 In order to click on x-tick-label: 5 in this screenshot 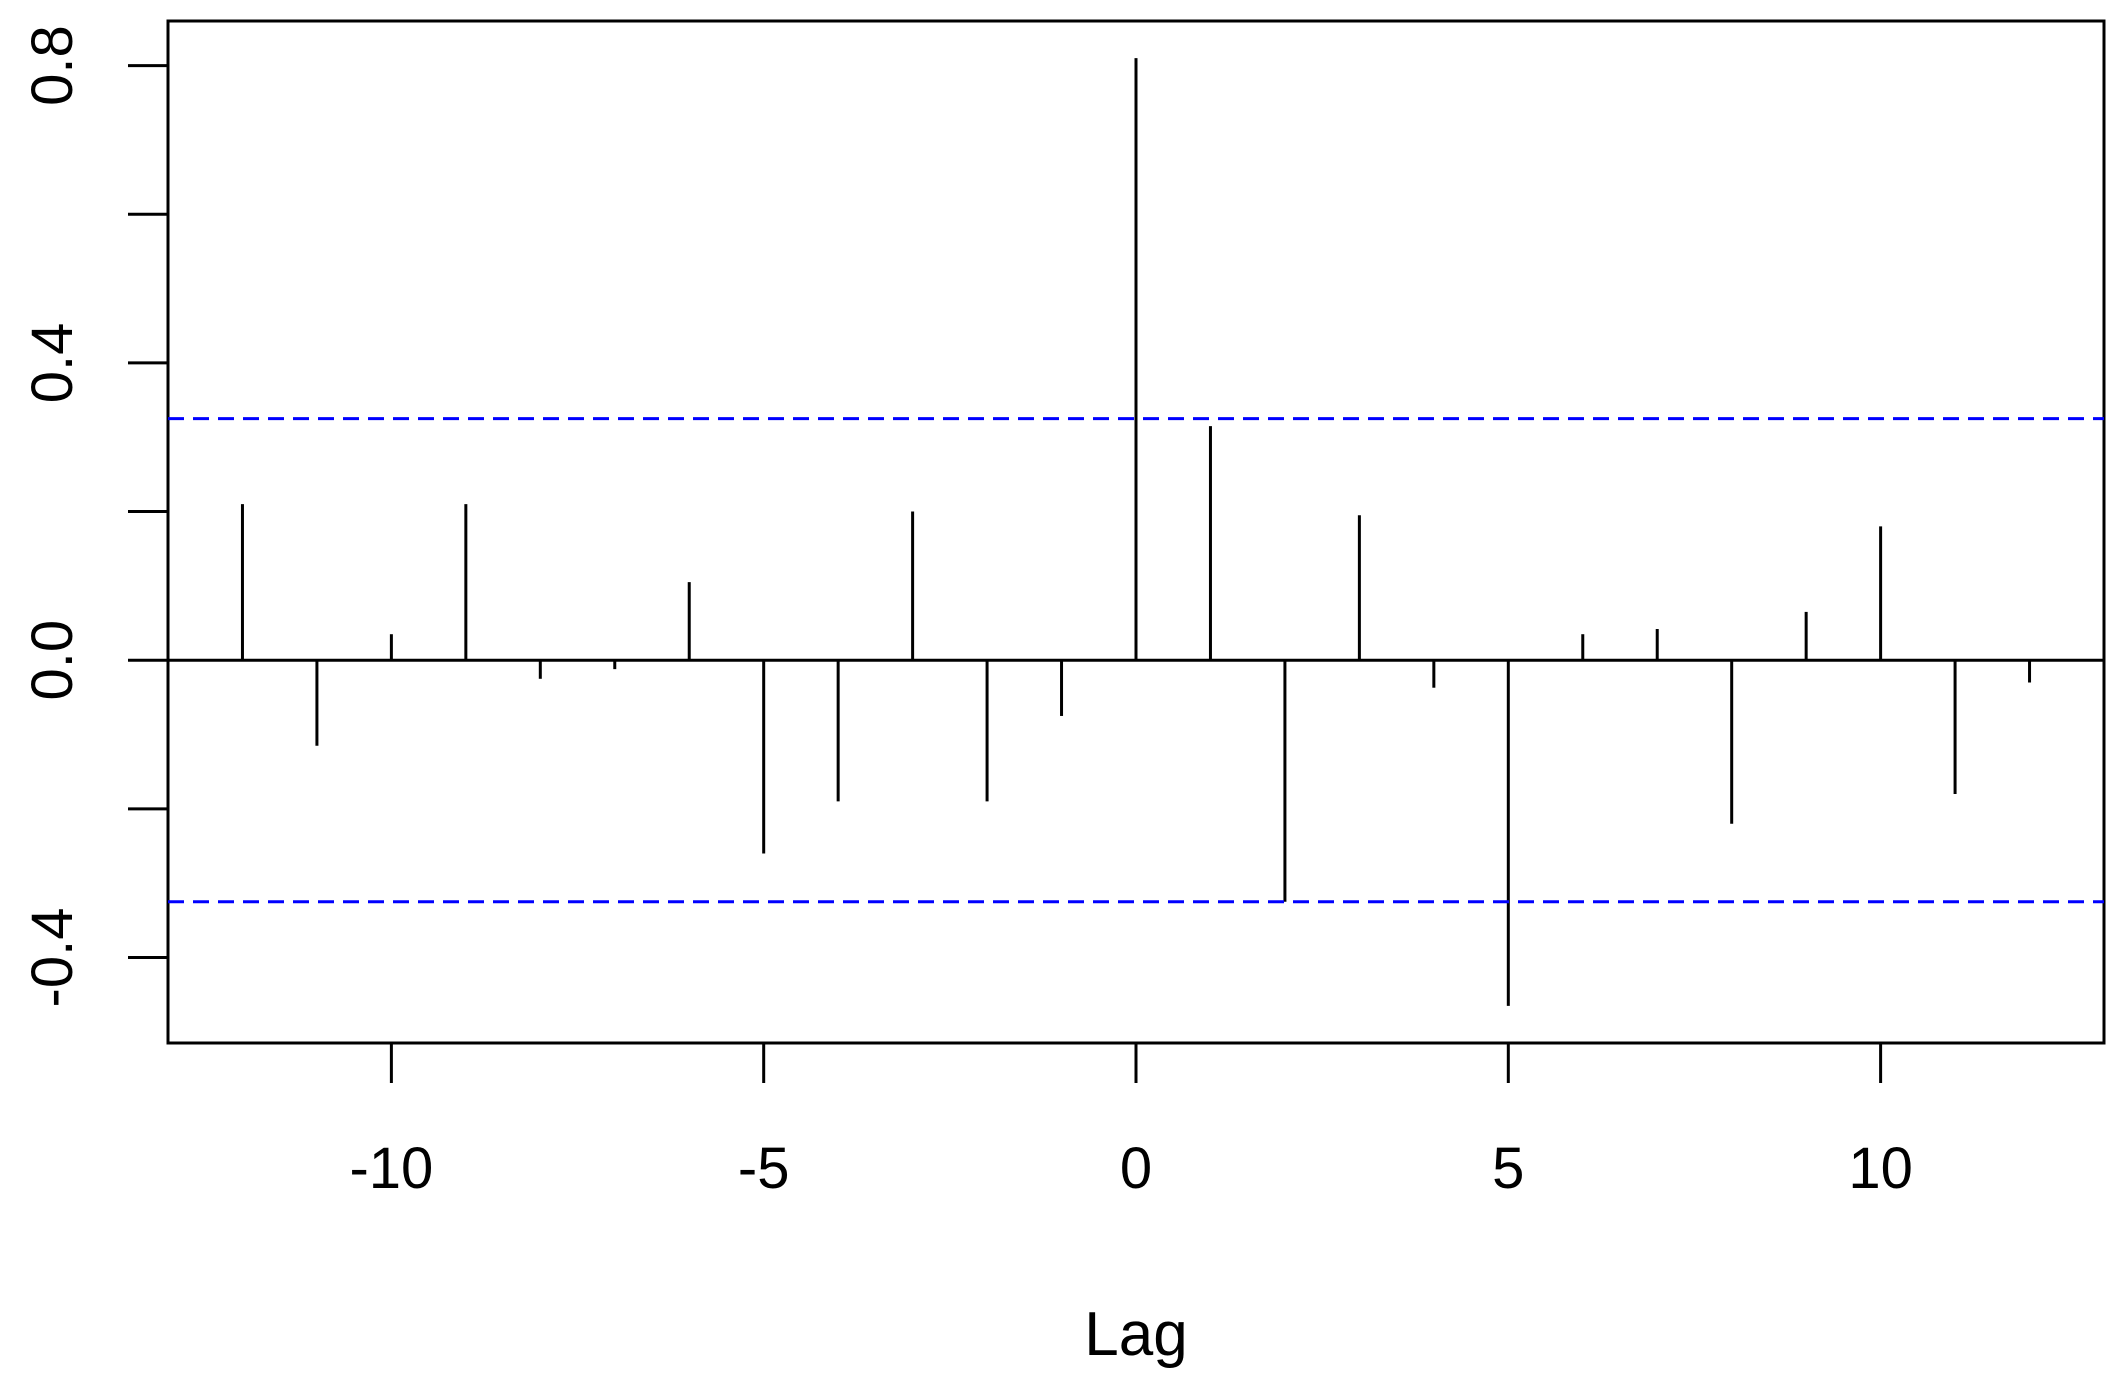, I will do `click(1508, 1168)`.